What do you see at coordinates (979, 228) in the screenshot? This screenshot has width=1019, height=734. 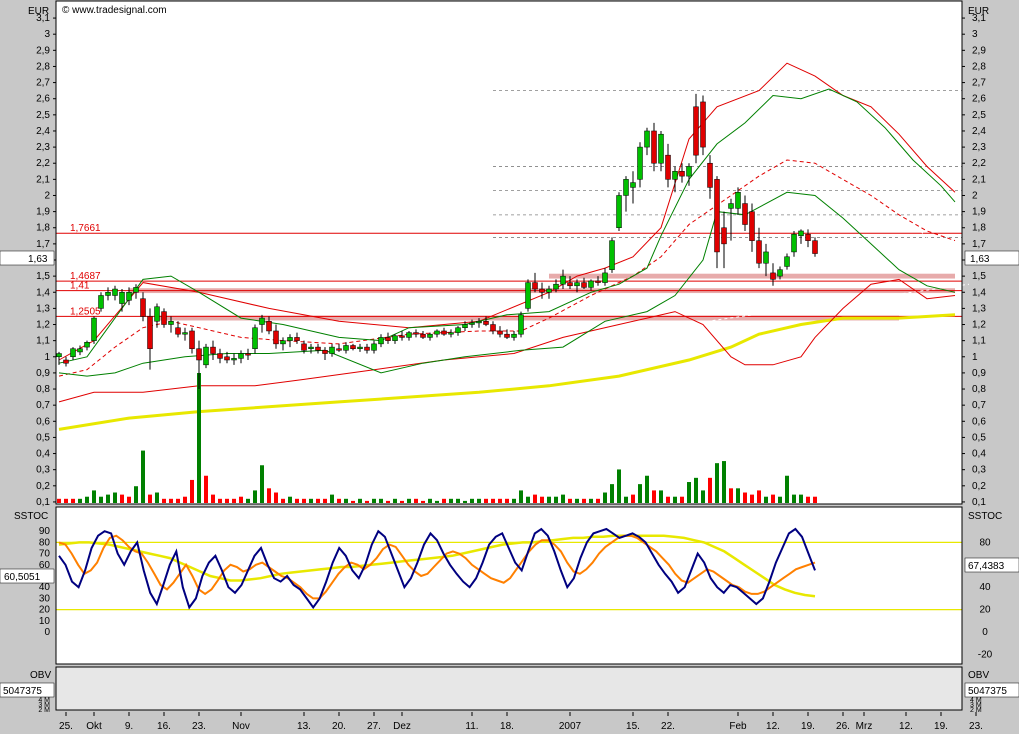 I see `price-tick-right: 1,8` at bounding box center [979, 228].